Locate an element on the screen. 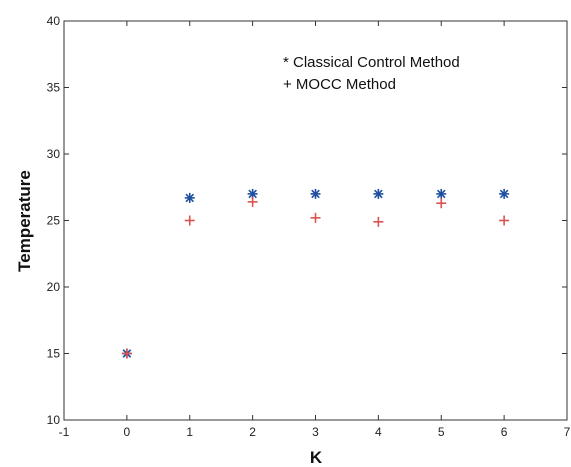 The height and width of the screenshot is (467, 571). y-tick-label: 35 is located at coordinates (54, 88).